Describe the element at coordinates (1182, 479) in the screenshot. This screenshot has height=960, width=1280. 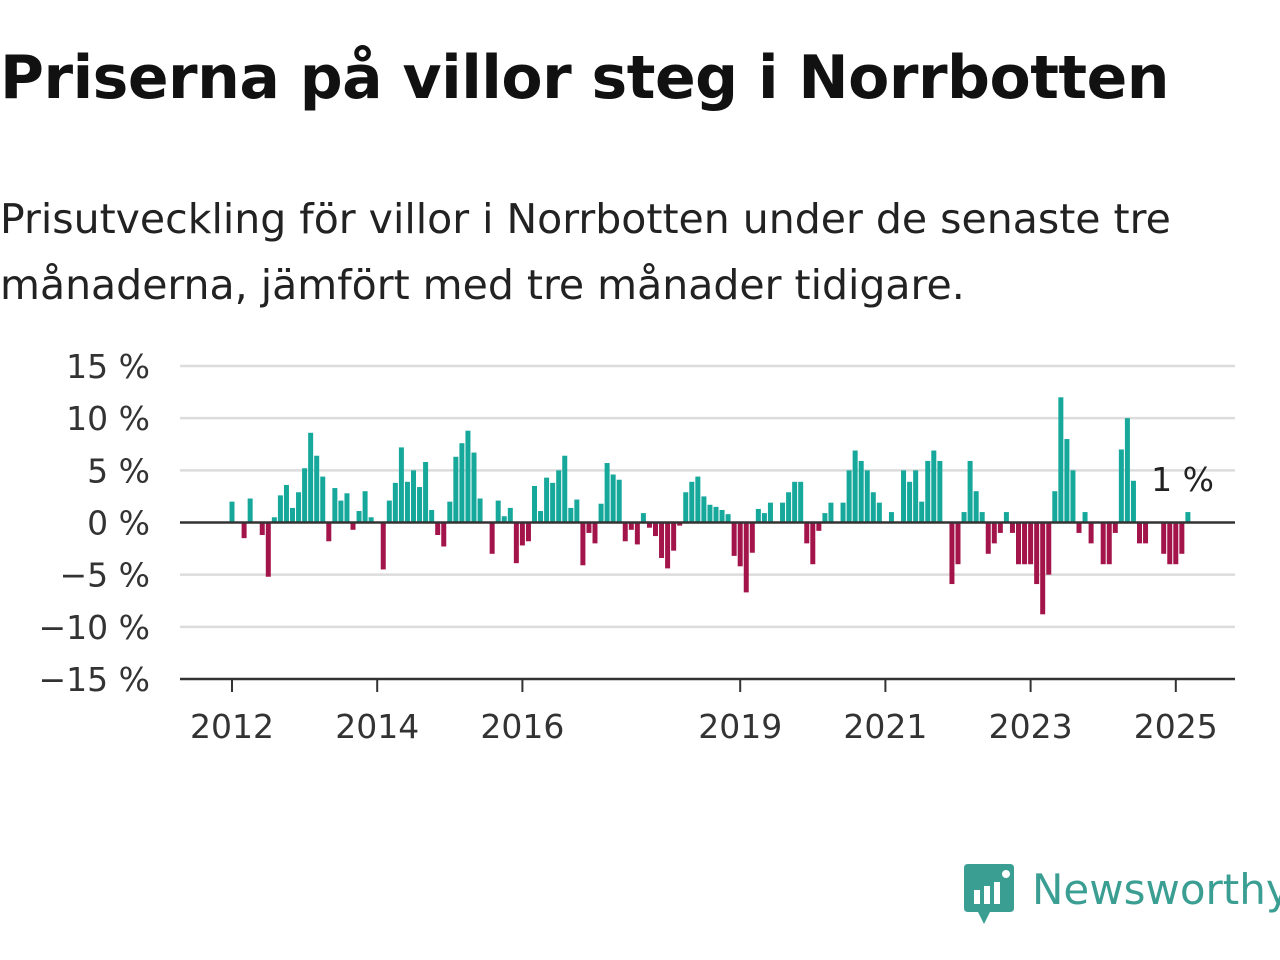
I see `last-value-label: 1 %` at that location.